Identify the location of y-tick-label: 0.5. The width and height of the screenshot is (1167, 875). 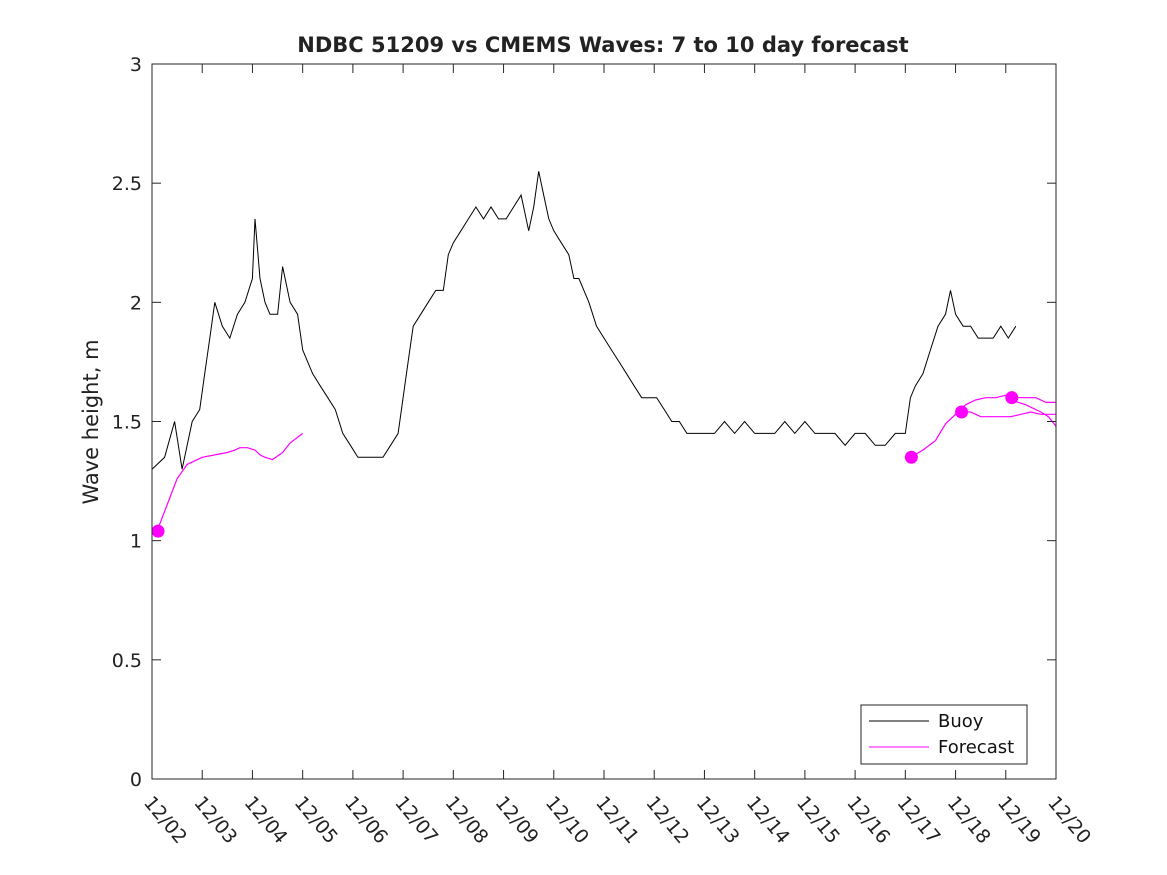
(127, 661).